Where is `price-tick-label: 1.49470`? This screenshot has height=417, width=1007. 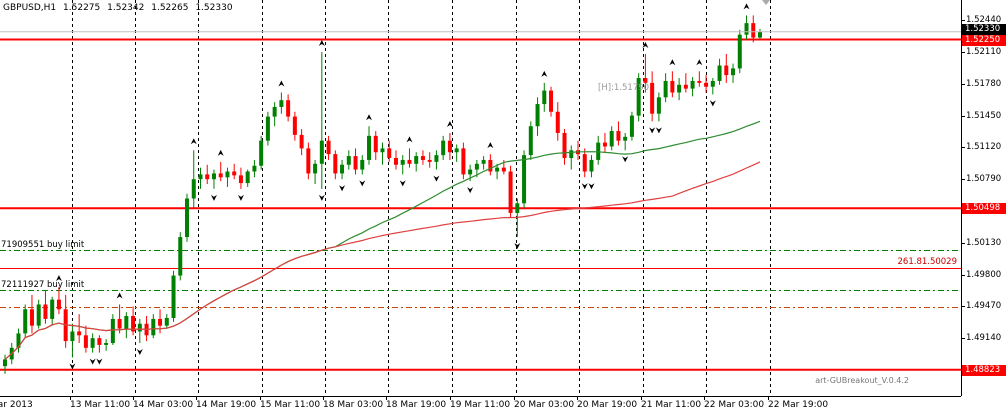
price-tick-label: 1.49470 is located at coordinates (981, 306).